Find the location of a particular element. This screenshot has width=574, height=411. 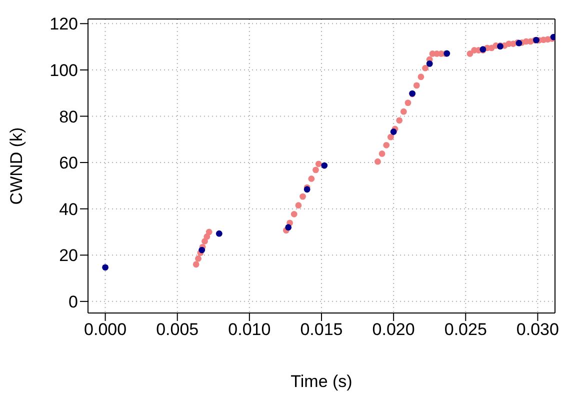

x-axis-title: Time (s) is located at coordinates (321, 381).